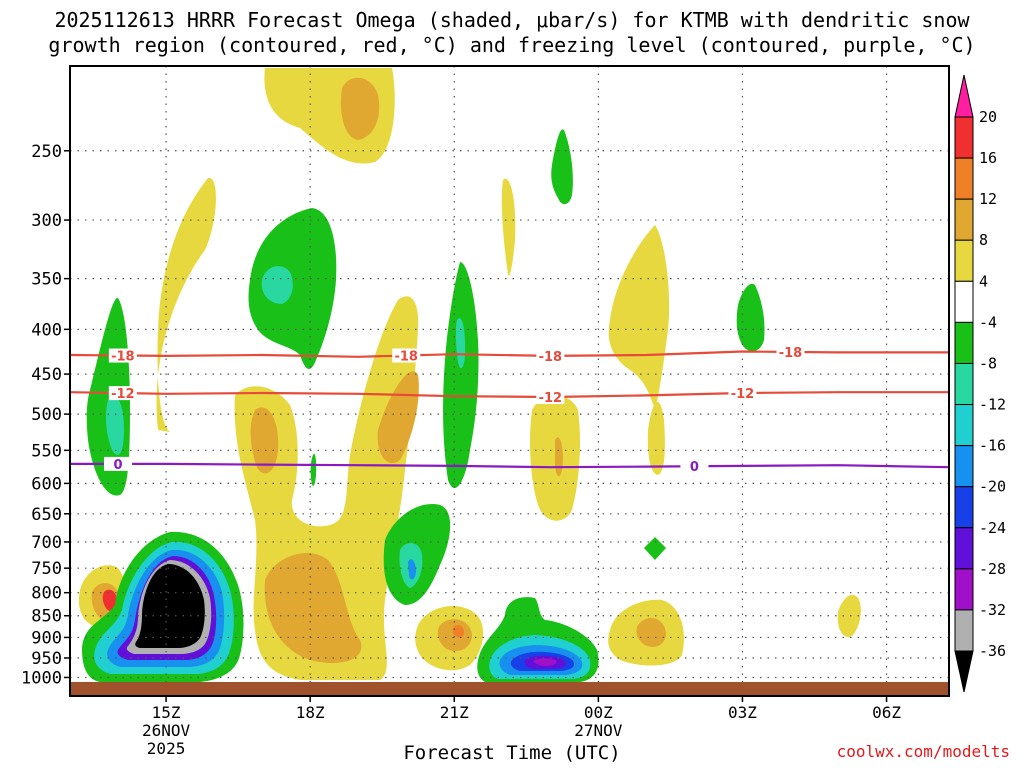 This screenshot has height=768, width=1024. Describe the element at coordinates (988, 322) in the screenshot. I see `colorbar-label-5: -4` at that location.